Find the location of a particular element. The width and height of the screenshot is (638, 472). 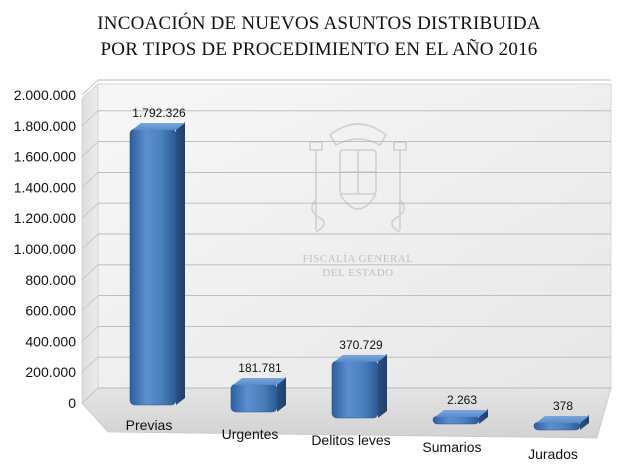

data-label: 2.263 is located at coordinates (462, 400).